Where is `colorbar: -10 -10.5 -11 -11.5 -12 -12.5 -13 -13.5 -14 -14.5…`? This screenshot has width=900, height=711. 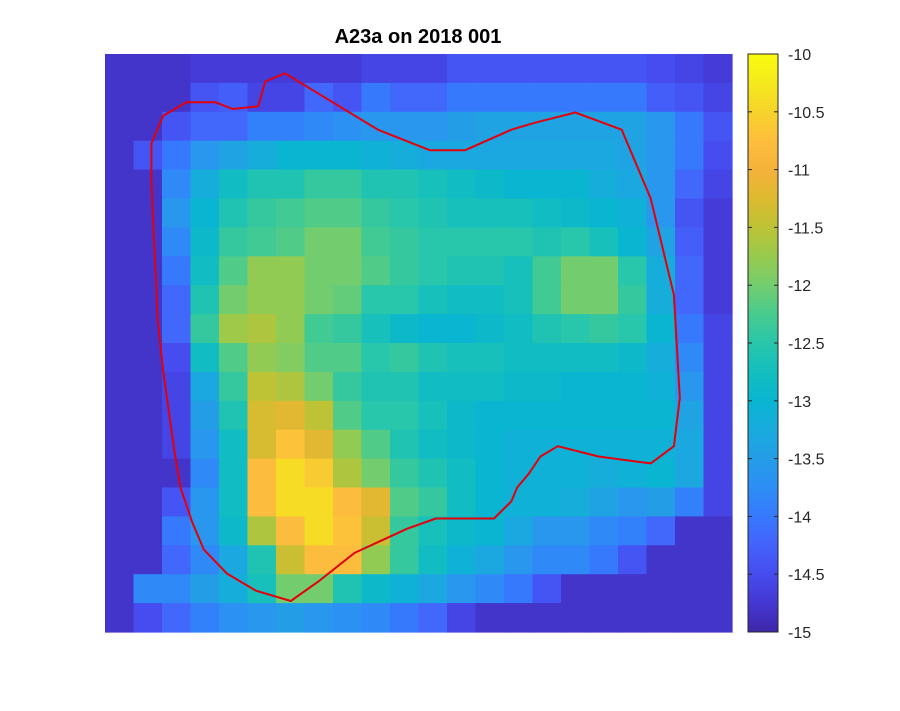
colorbar: -10 -10.5 -11 -11.5 -12 -12.5 -13 -13.5 -14 -14.5… is located at coordinates (786, 344).